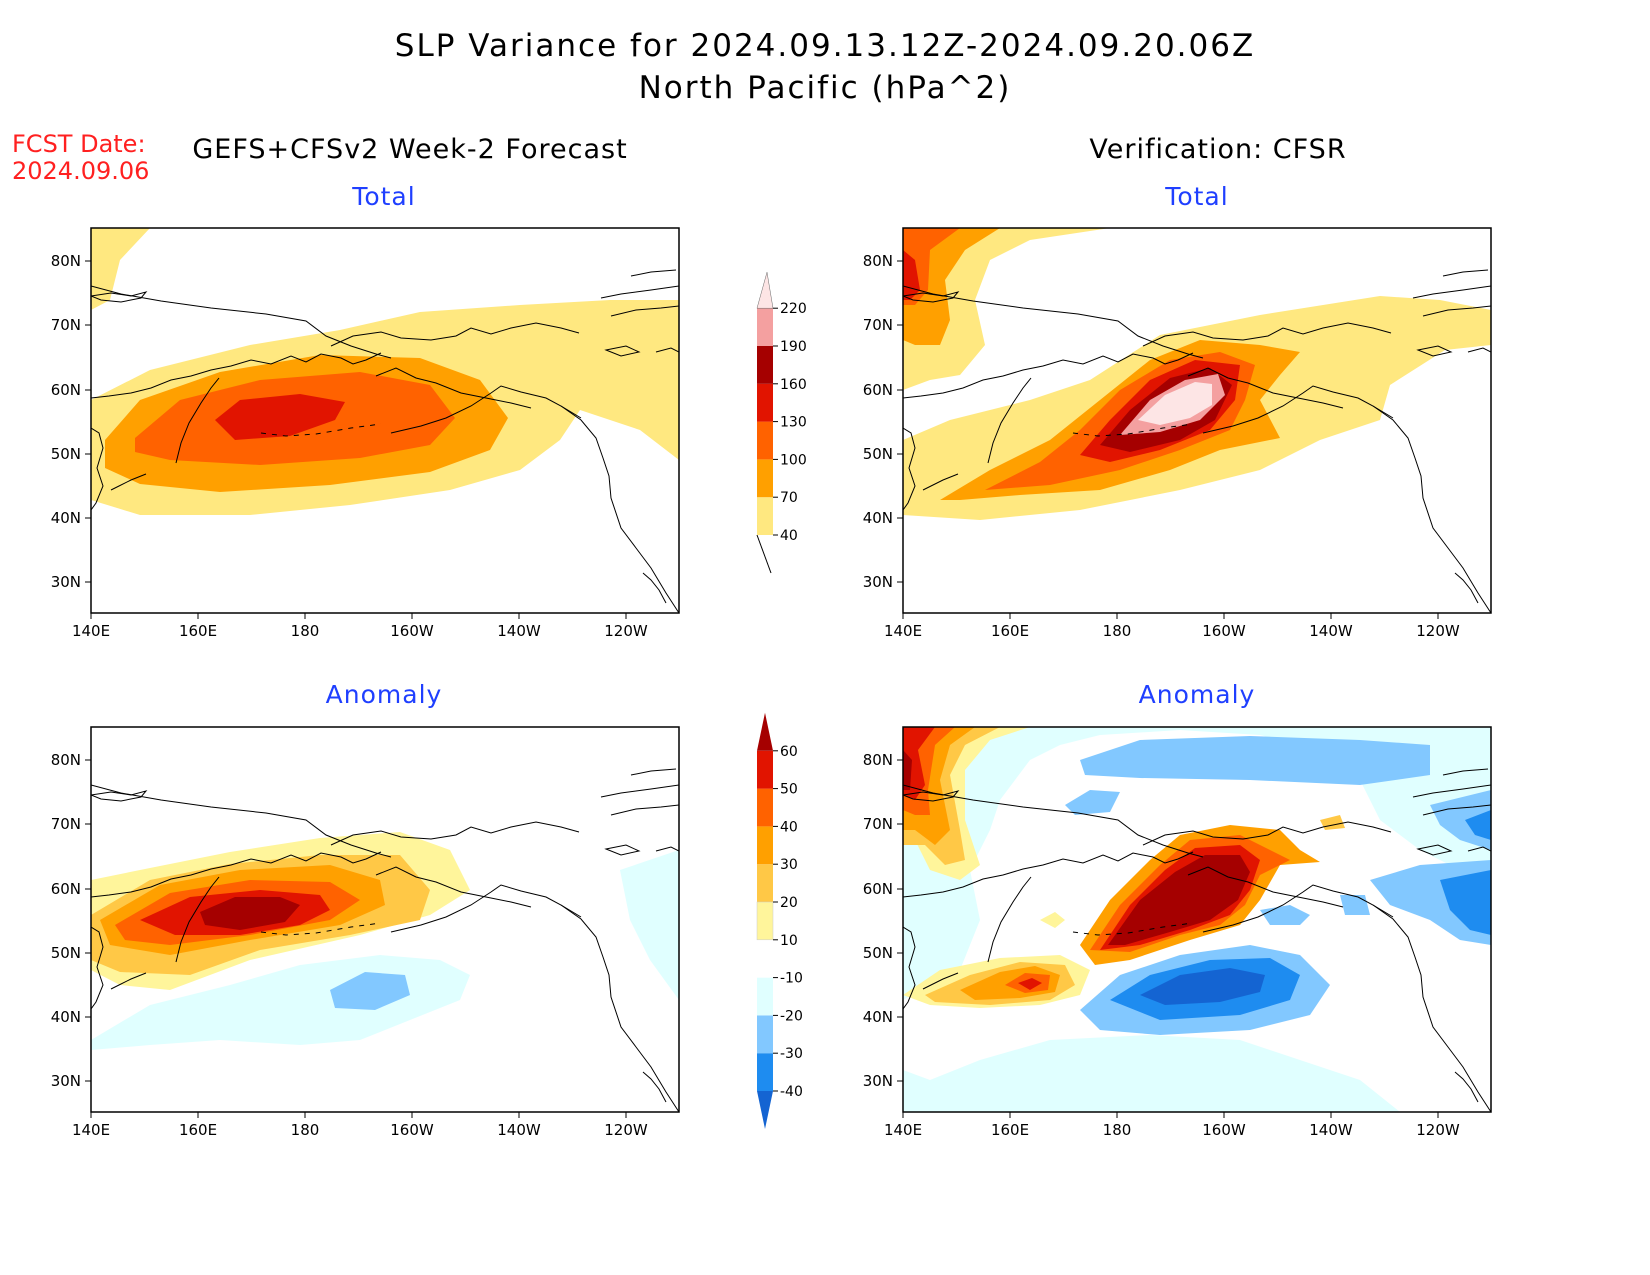 The width and height of the screenshot is (1650, 1275). I want to click on colorbar-level-label: 190, so click(793, 347).